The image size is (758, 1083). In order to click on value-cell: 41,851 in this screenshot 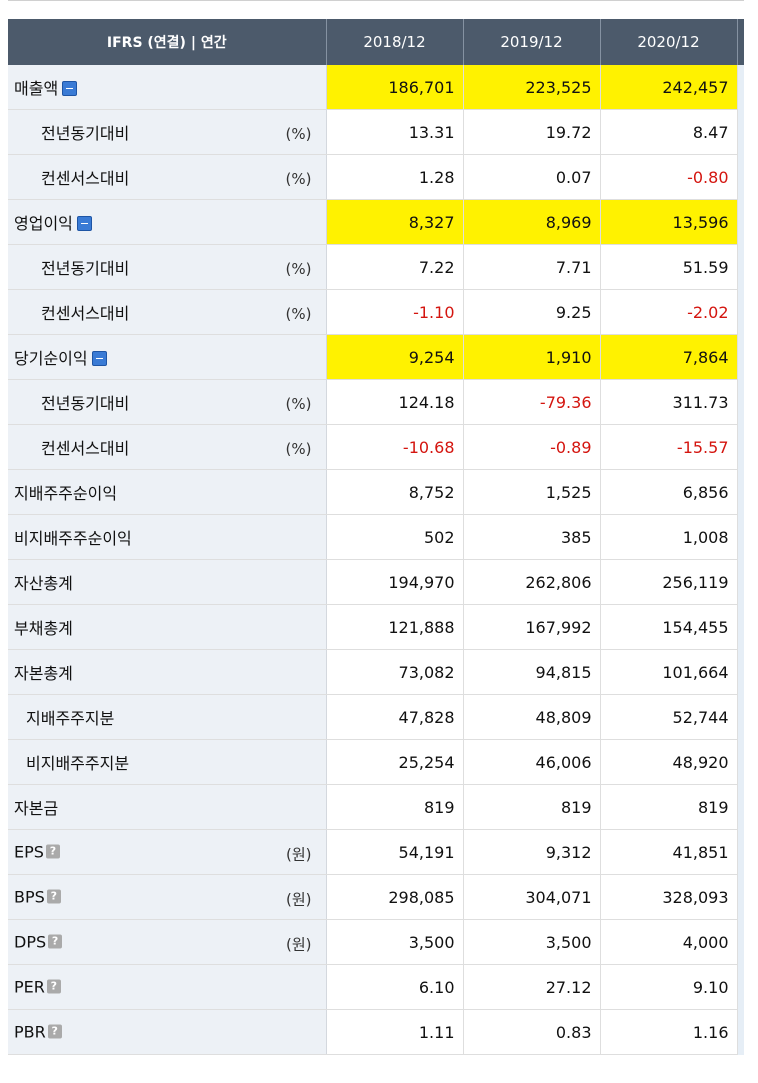, I will do `click(669, 852)`.